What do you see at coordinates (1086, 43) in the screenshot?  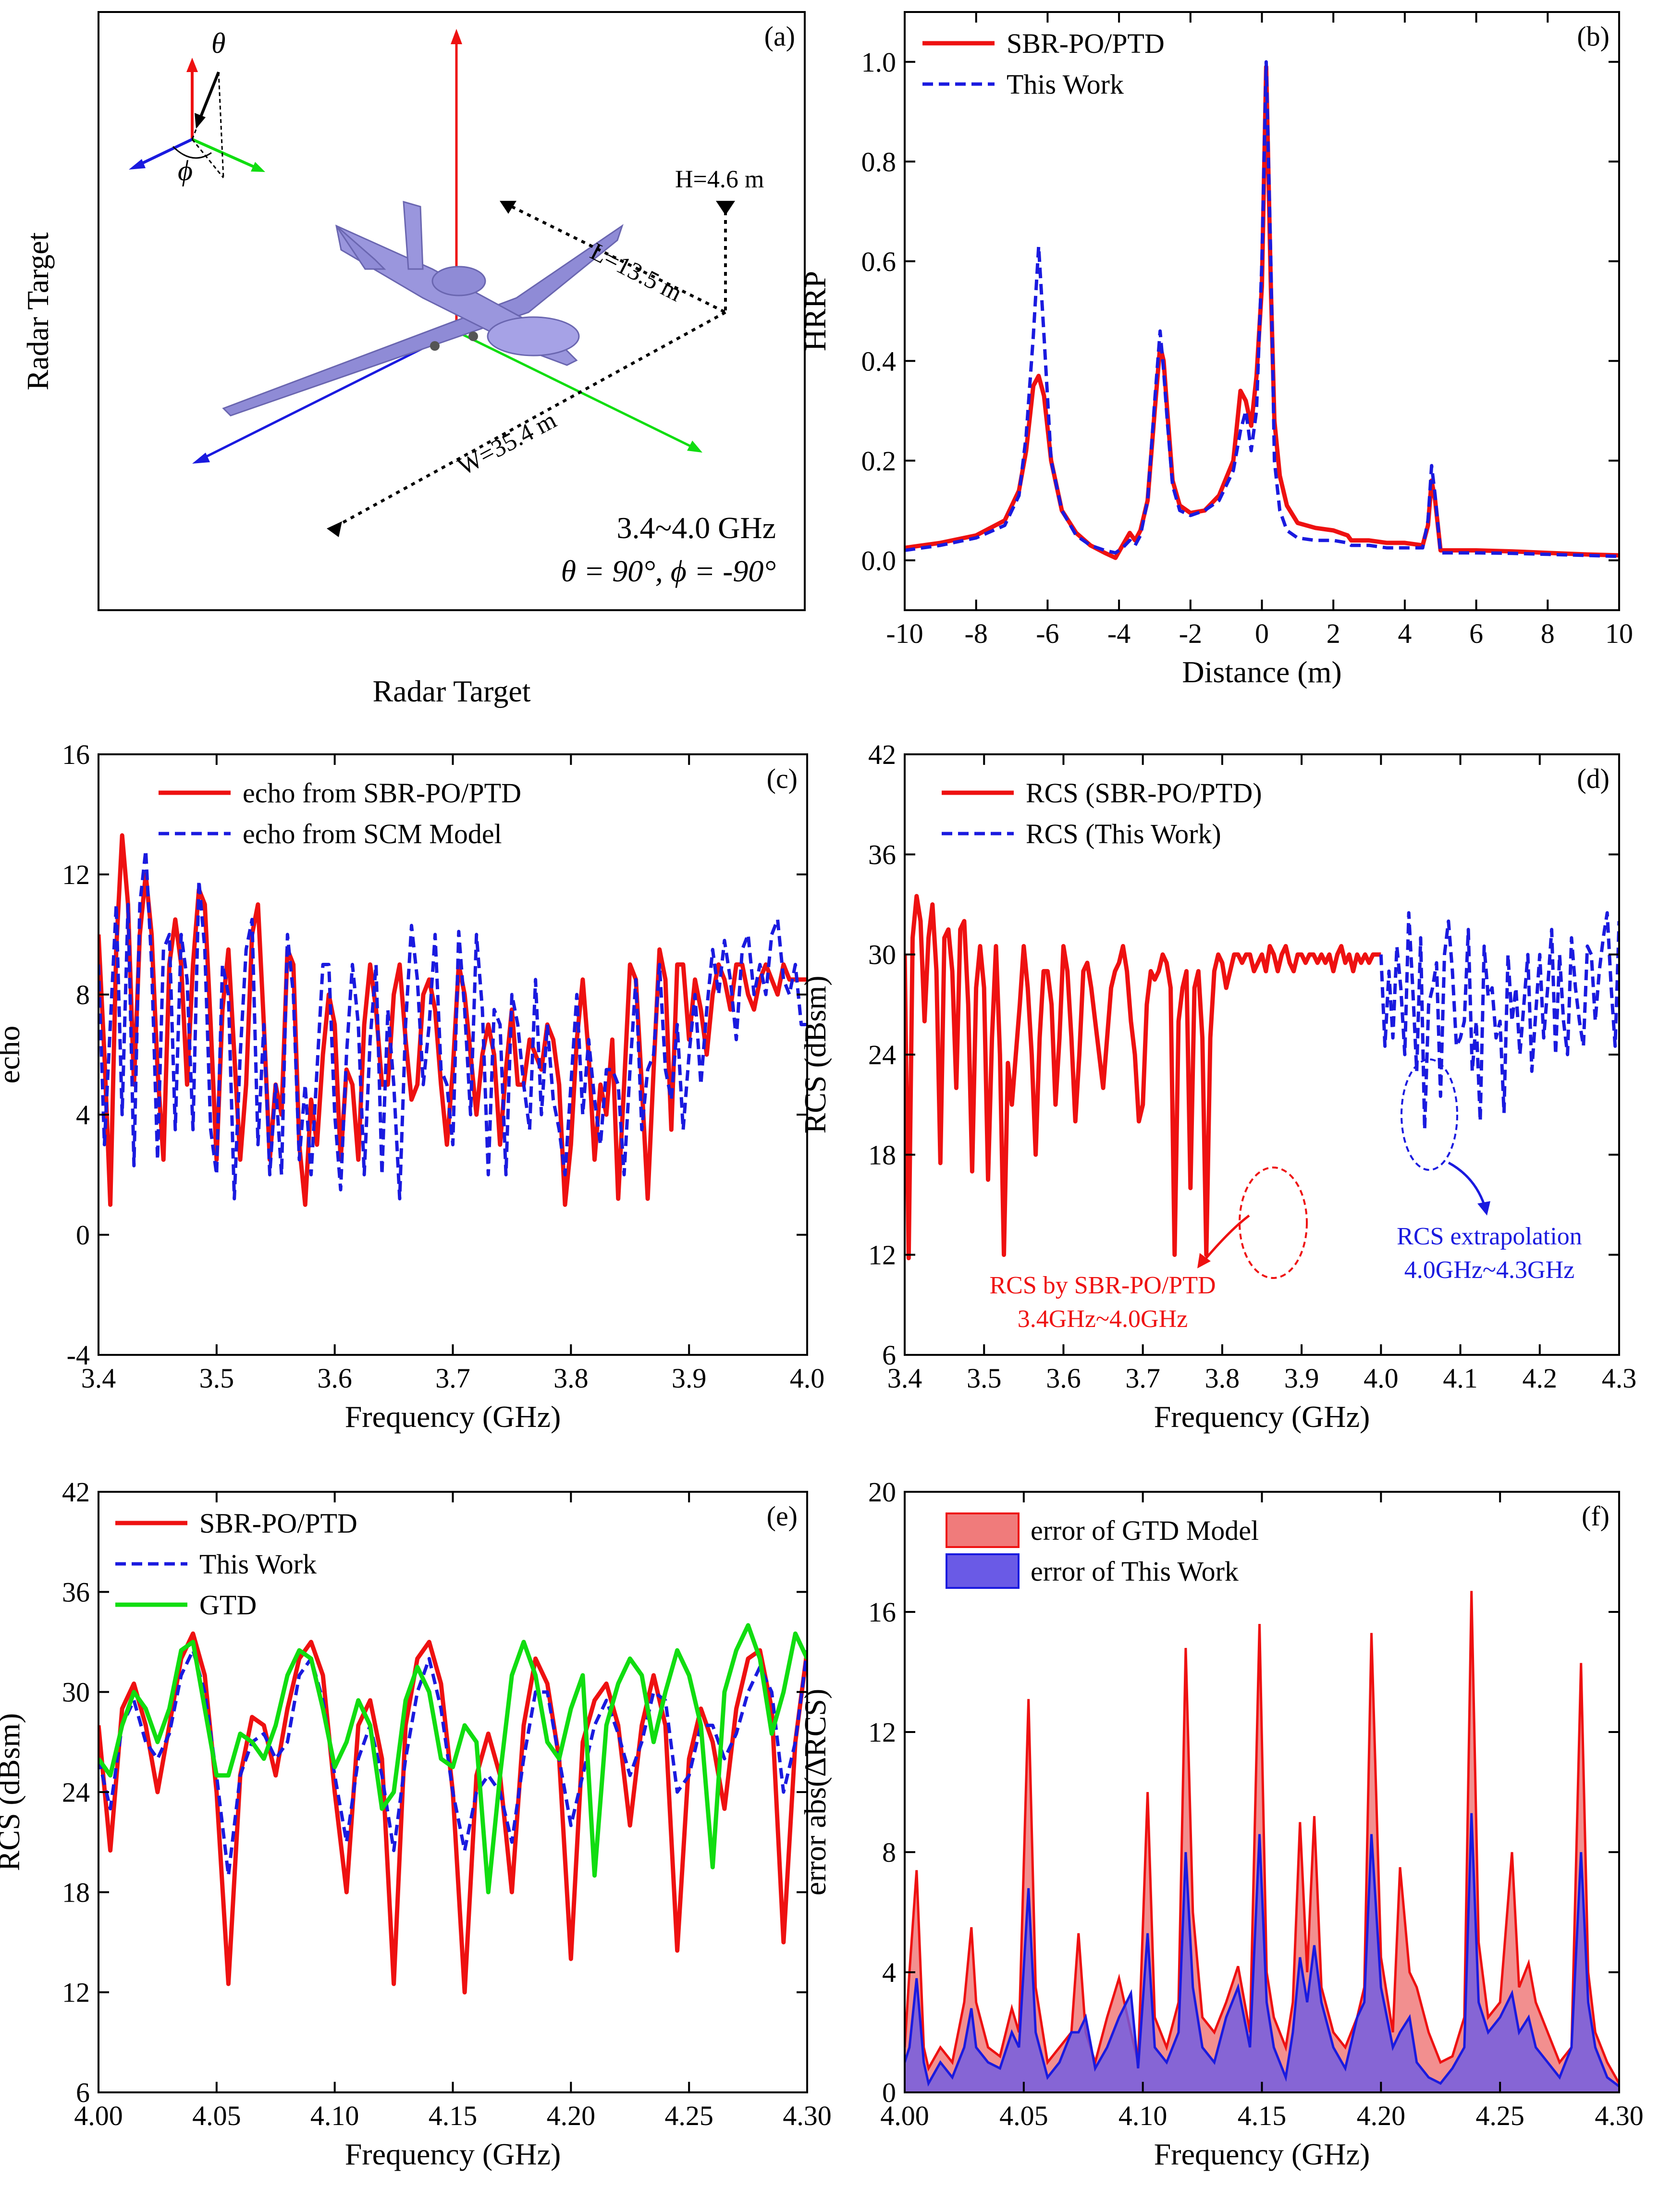 I see `legend-label: SBR-PO/PTD` at bounding box center [1086, 43].